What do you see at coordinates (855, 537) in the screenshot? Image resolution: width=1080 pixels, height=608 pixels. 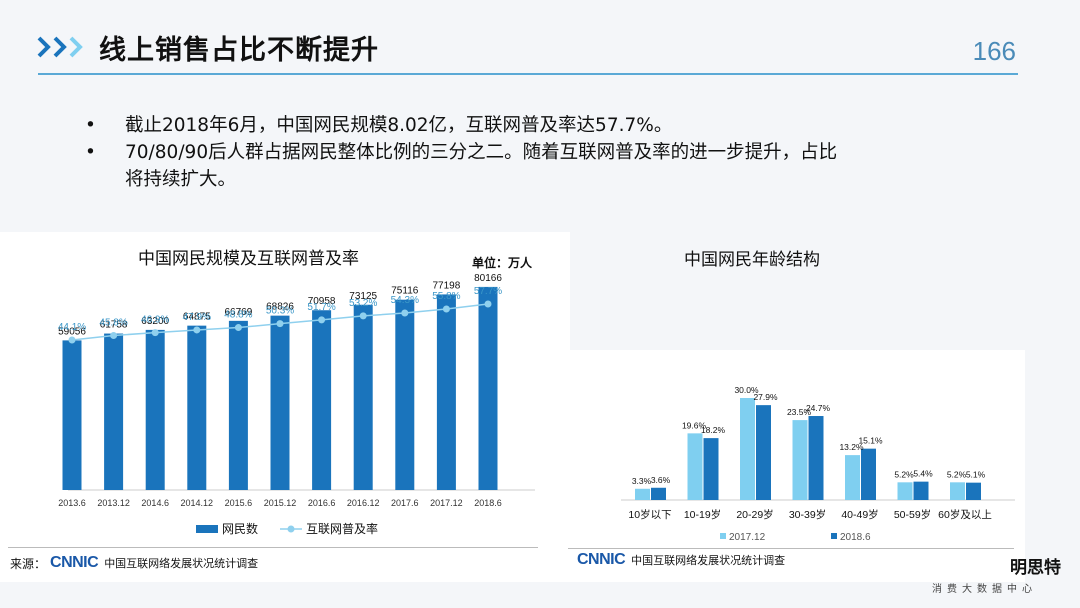 I see `legend-label: 2018.6` at bounding box center [855, 537].